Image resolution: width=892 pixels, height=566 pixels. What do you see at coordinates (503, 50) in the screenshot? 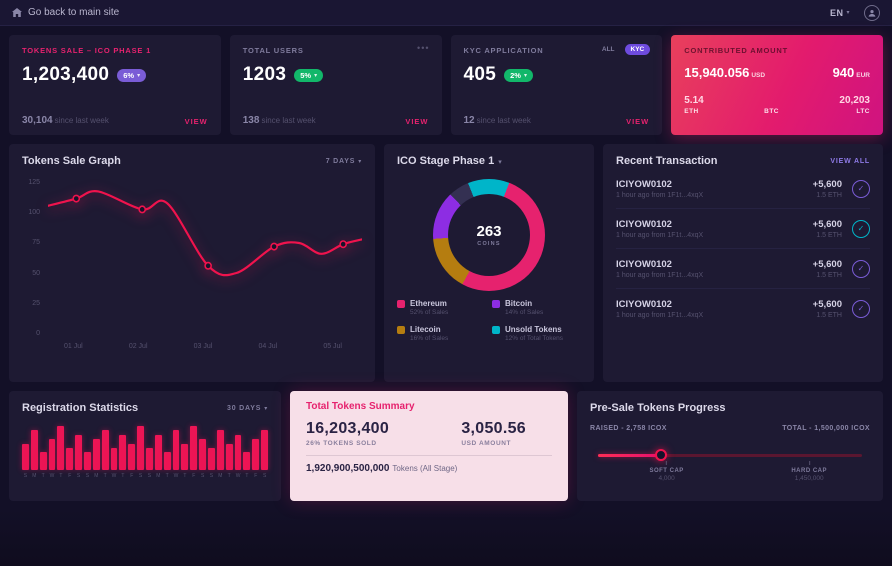
I see `stat-card-title: KYC APPLICATION` at bounding box center [503, 50].